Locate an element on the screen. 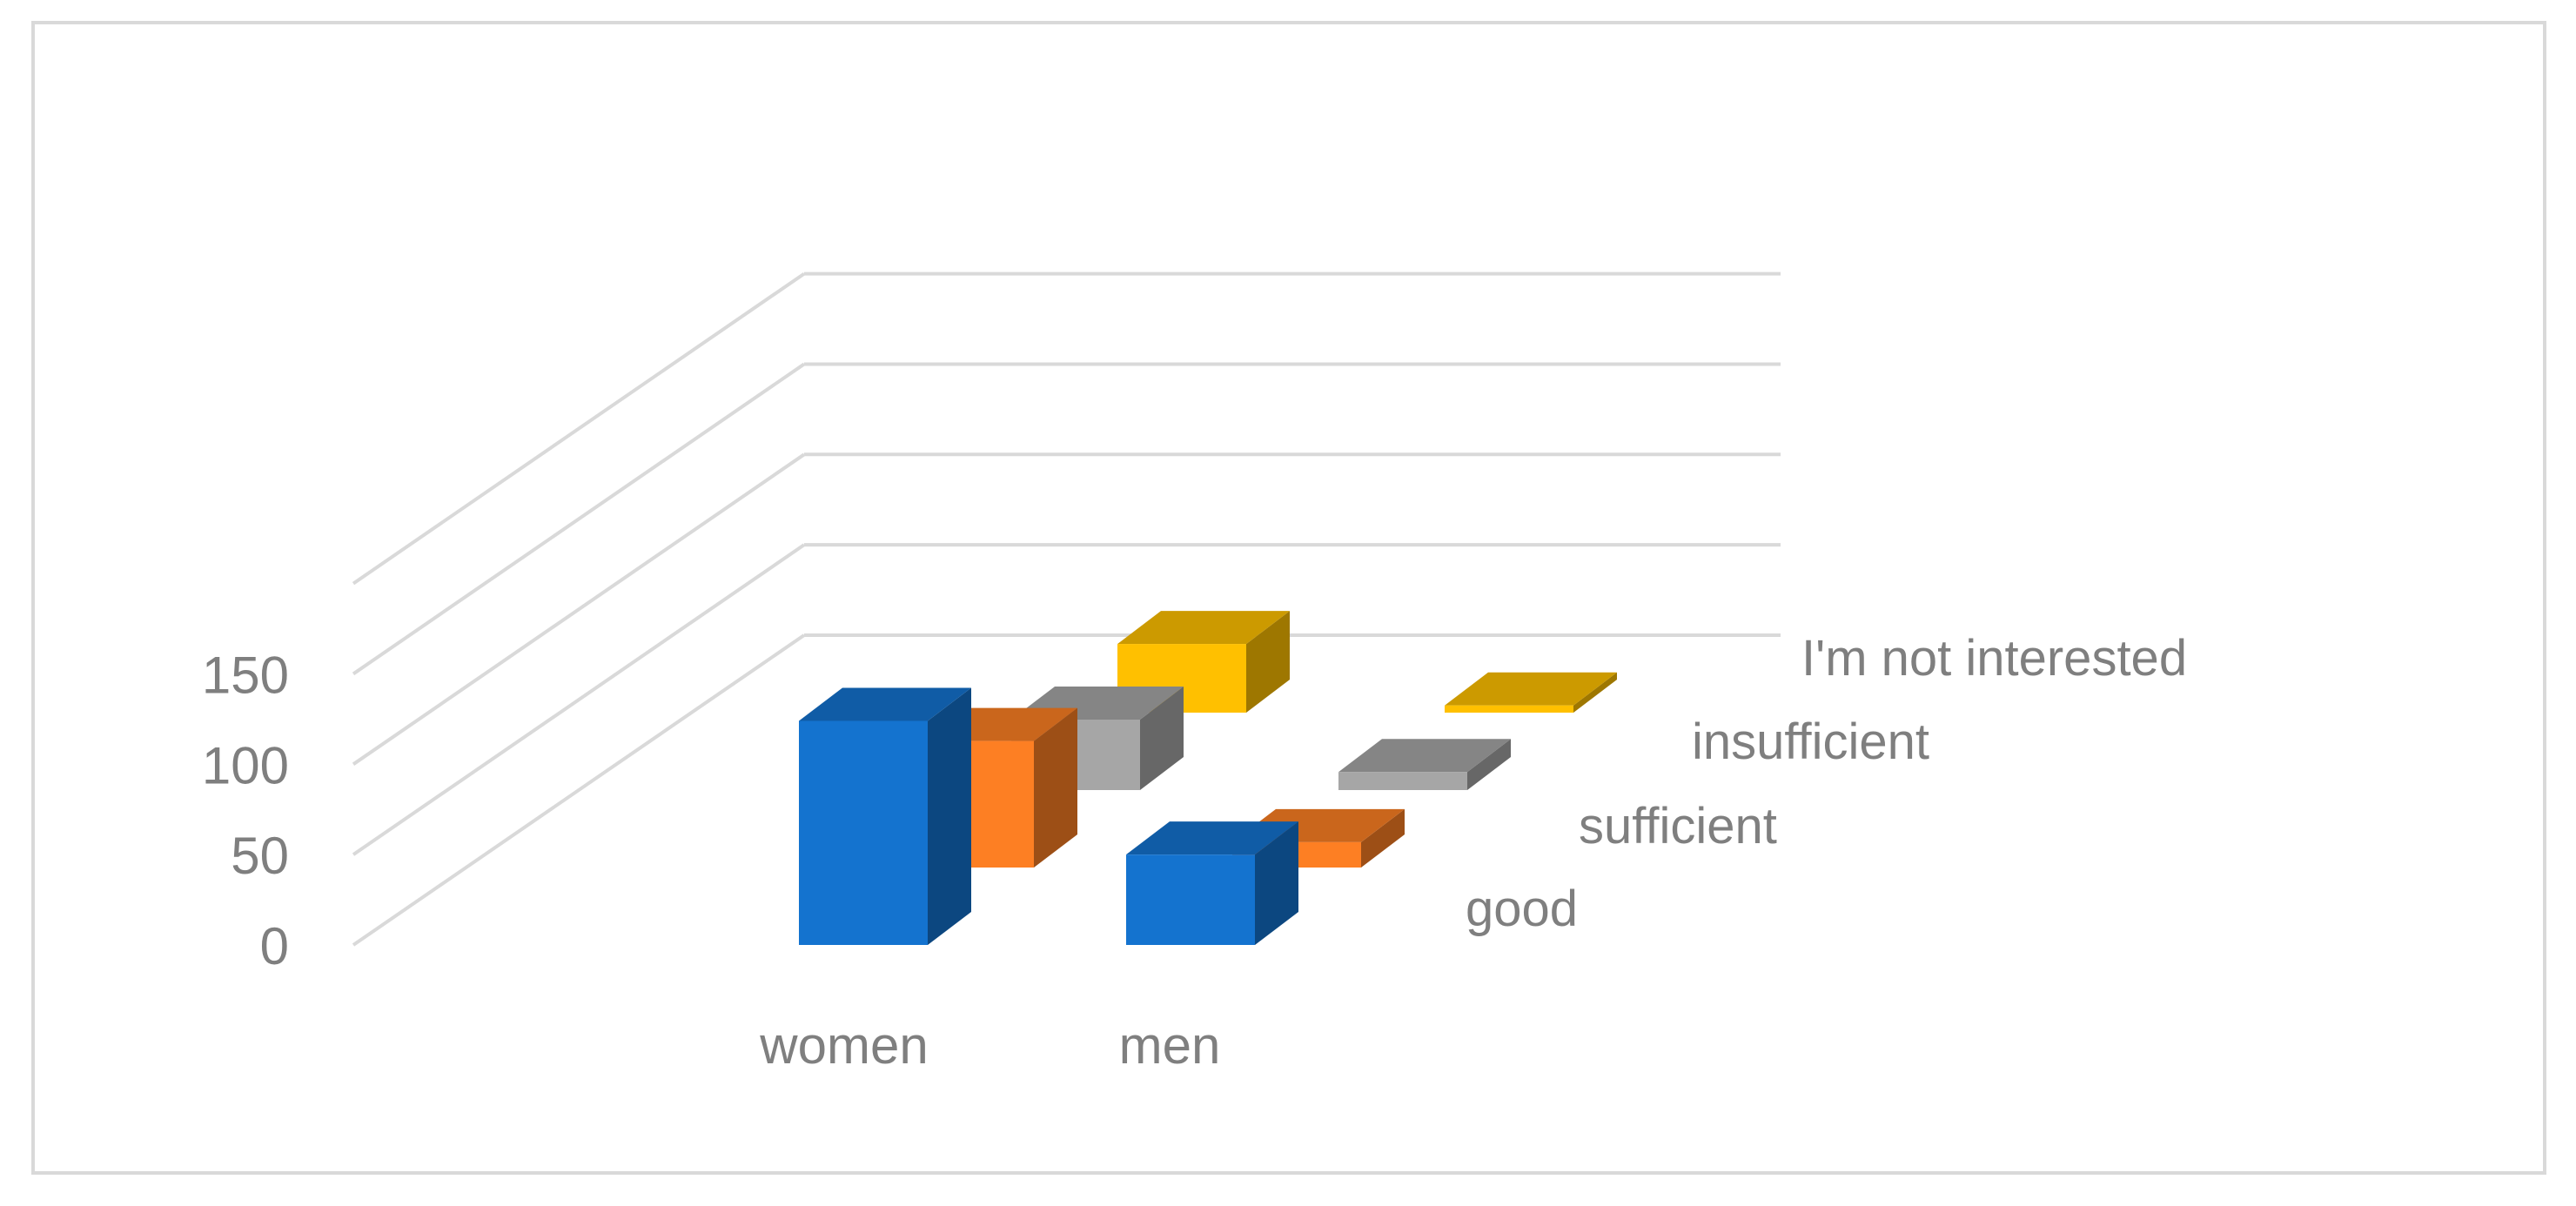  y-axis-tick-labels: 0 50 100 150 is located at coordinates (245, 810).